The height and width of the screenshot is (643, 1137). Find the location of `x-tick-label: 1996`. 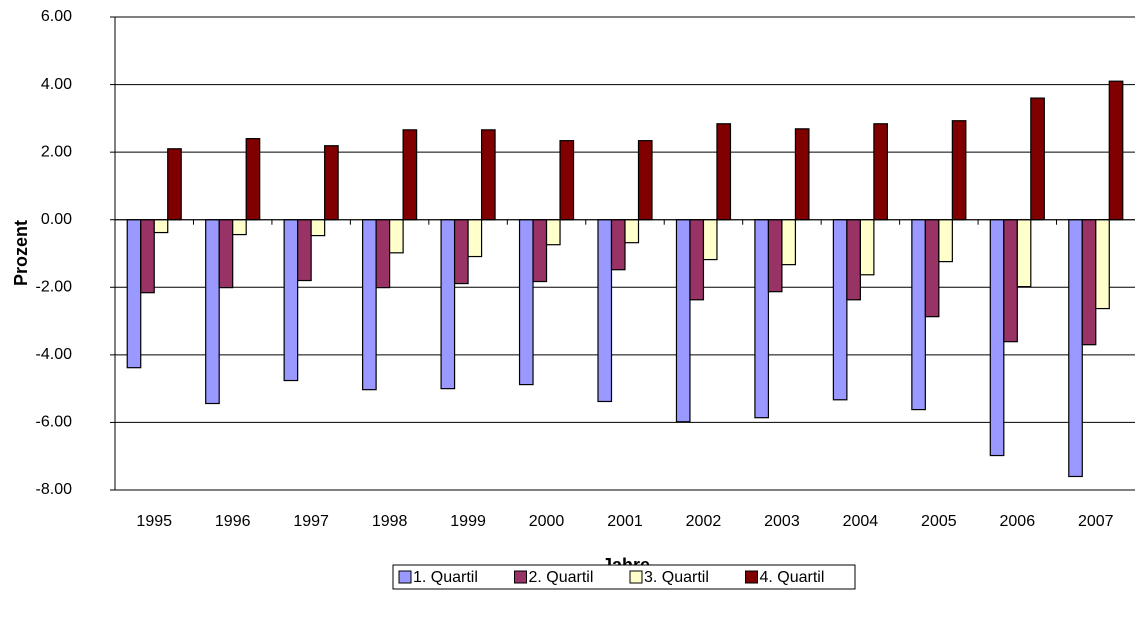

x-tick-label: 1996 is located at coordinates (233, 521).